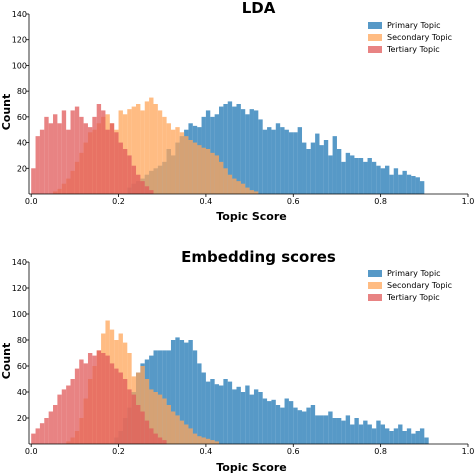 The height and width of the screenshot is (474, 474). Describe the element at coordinates (22, 143) in the screenshot. I see `y-tick-label: 40` at that location.